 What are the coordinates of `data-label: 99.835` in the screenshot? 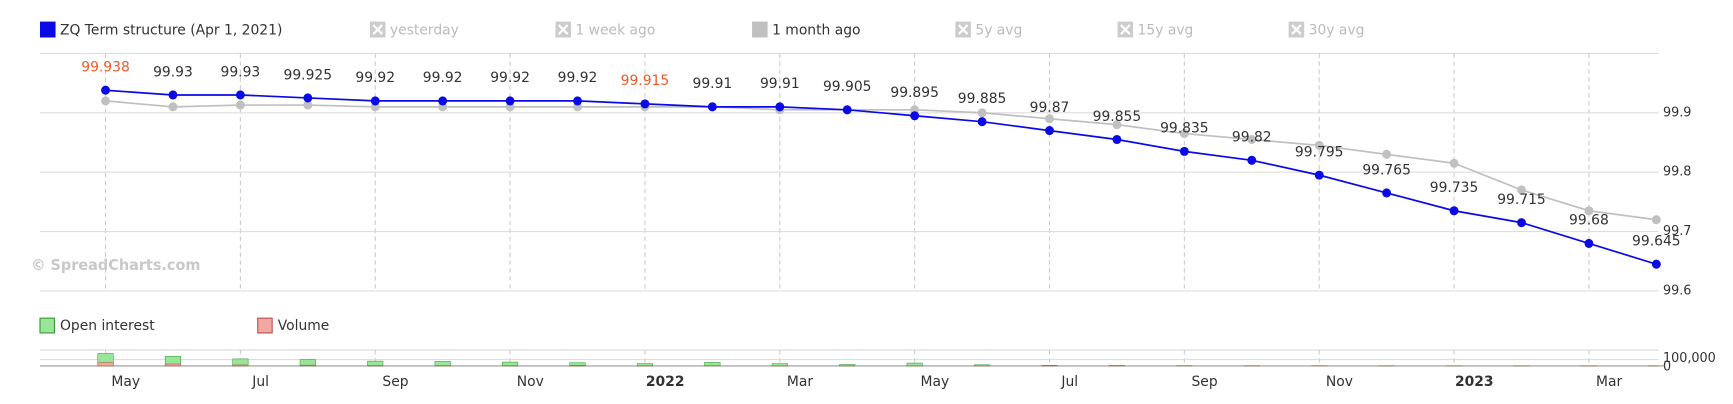 It's located at (1184, 129).